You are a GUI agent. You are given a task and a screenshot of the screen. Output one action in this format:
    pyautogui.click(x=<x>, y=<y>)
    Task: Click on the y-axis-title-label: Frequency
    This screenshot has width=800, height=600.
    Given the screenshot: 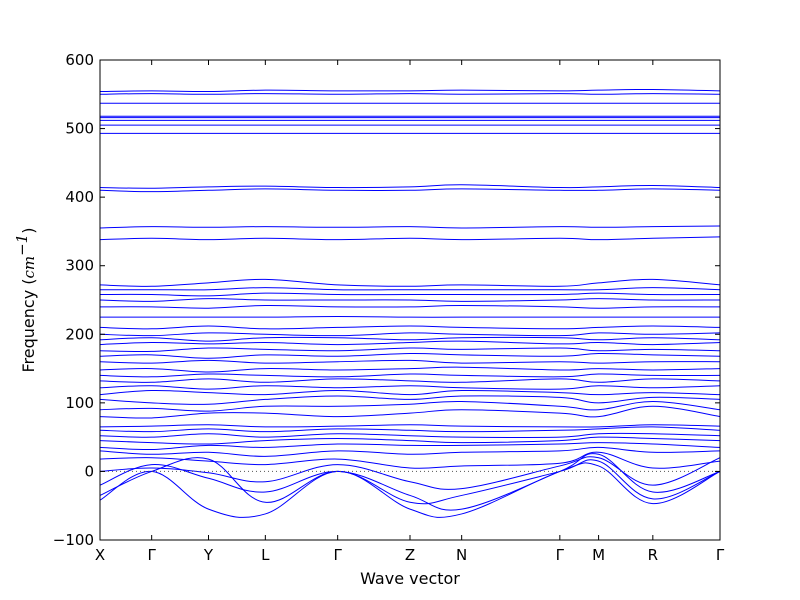 What is the action you would take?
    pyautogui.click(x=28, y=331)
    